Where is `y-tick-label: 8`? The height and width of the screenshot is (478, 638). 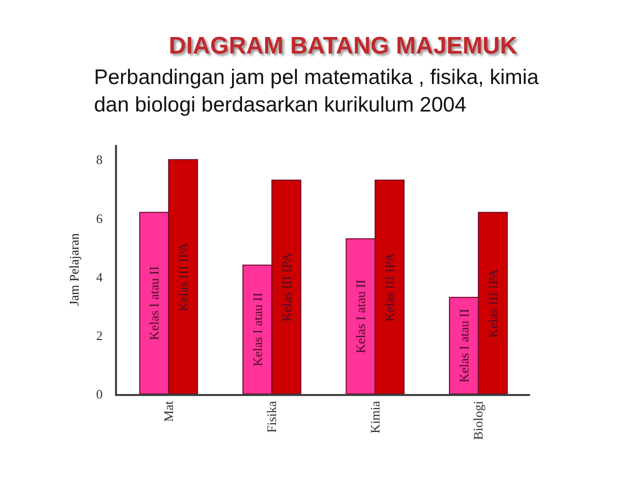 y-tick-label: 8 is located at coordinates (99, 160).